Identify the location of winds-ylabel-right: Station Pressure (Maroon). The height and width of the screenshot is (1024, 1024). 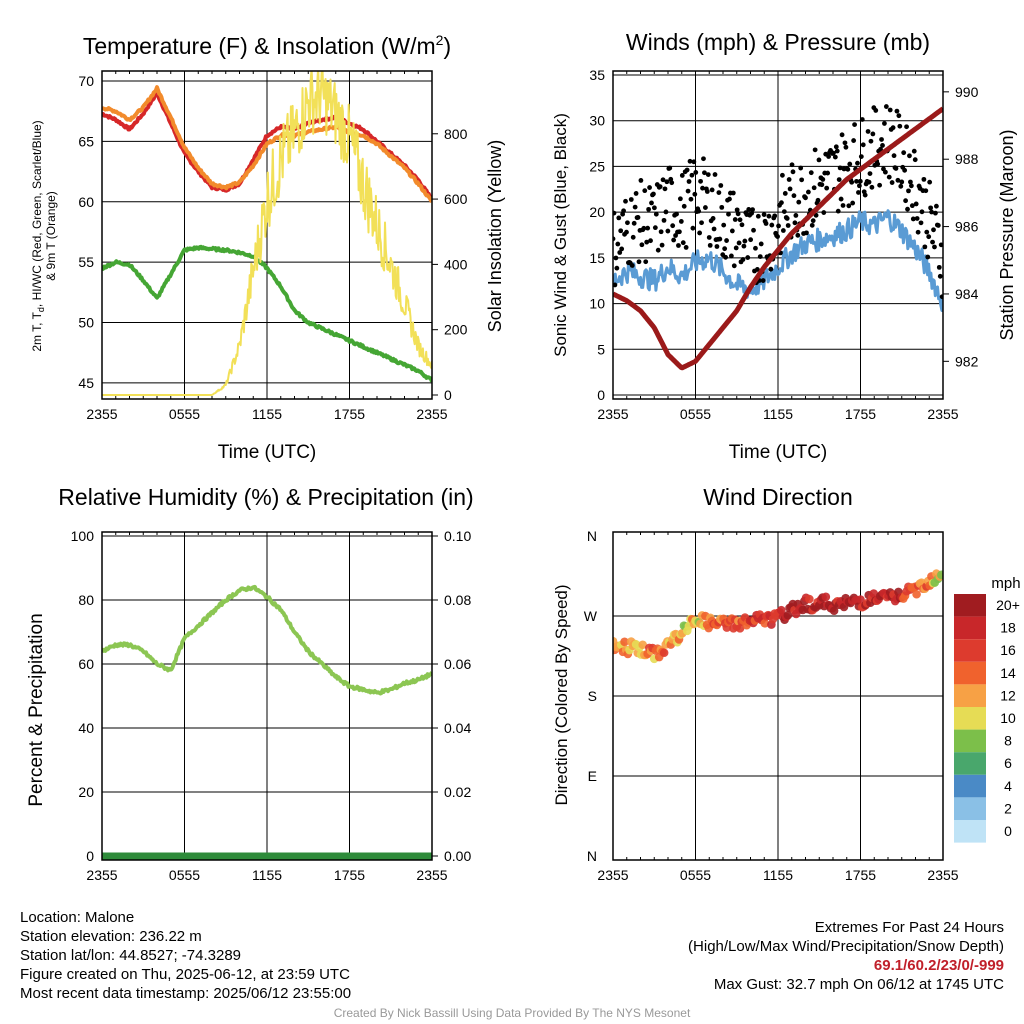
(1007, 234).